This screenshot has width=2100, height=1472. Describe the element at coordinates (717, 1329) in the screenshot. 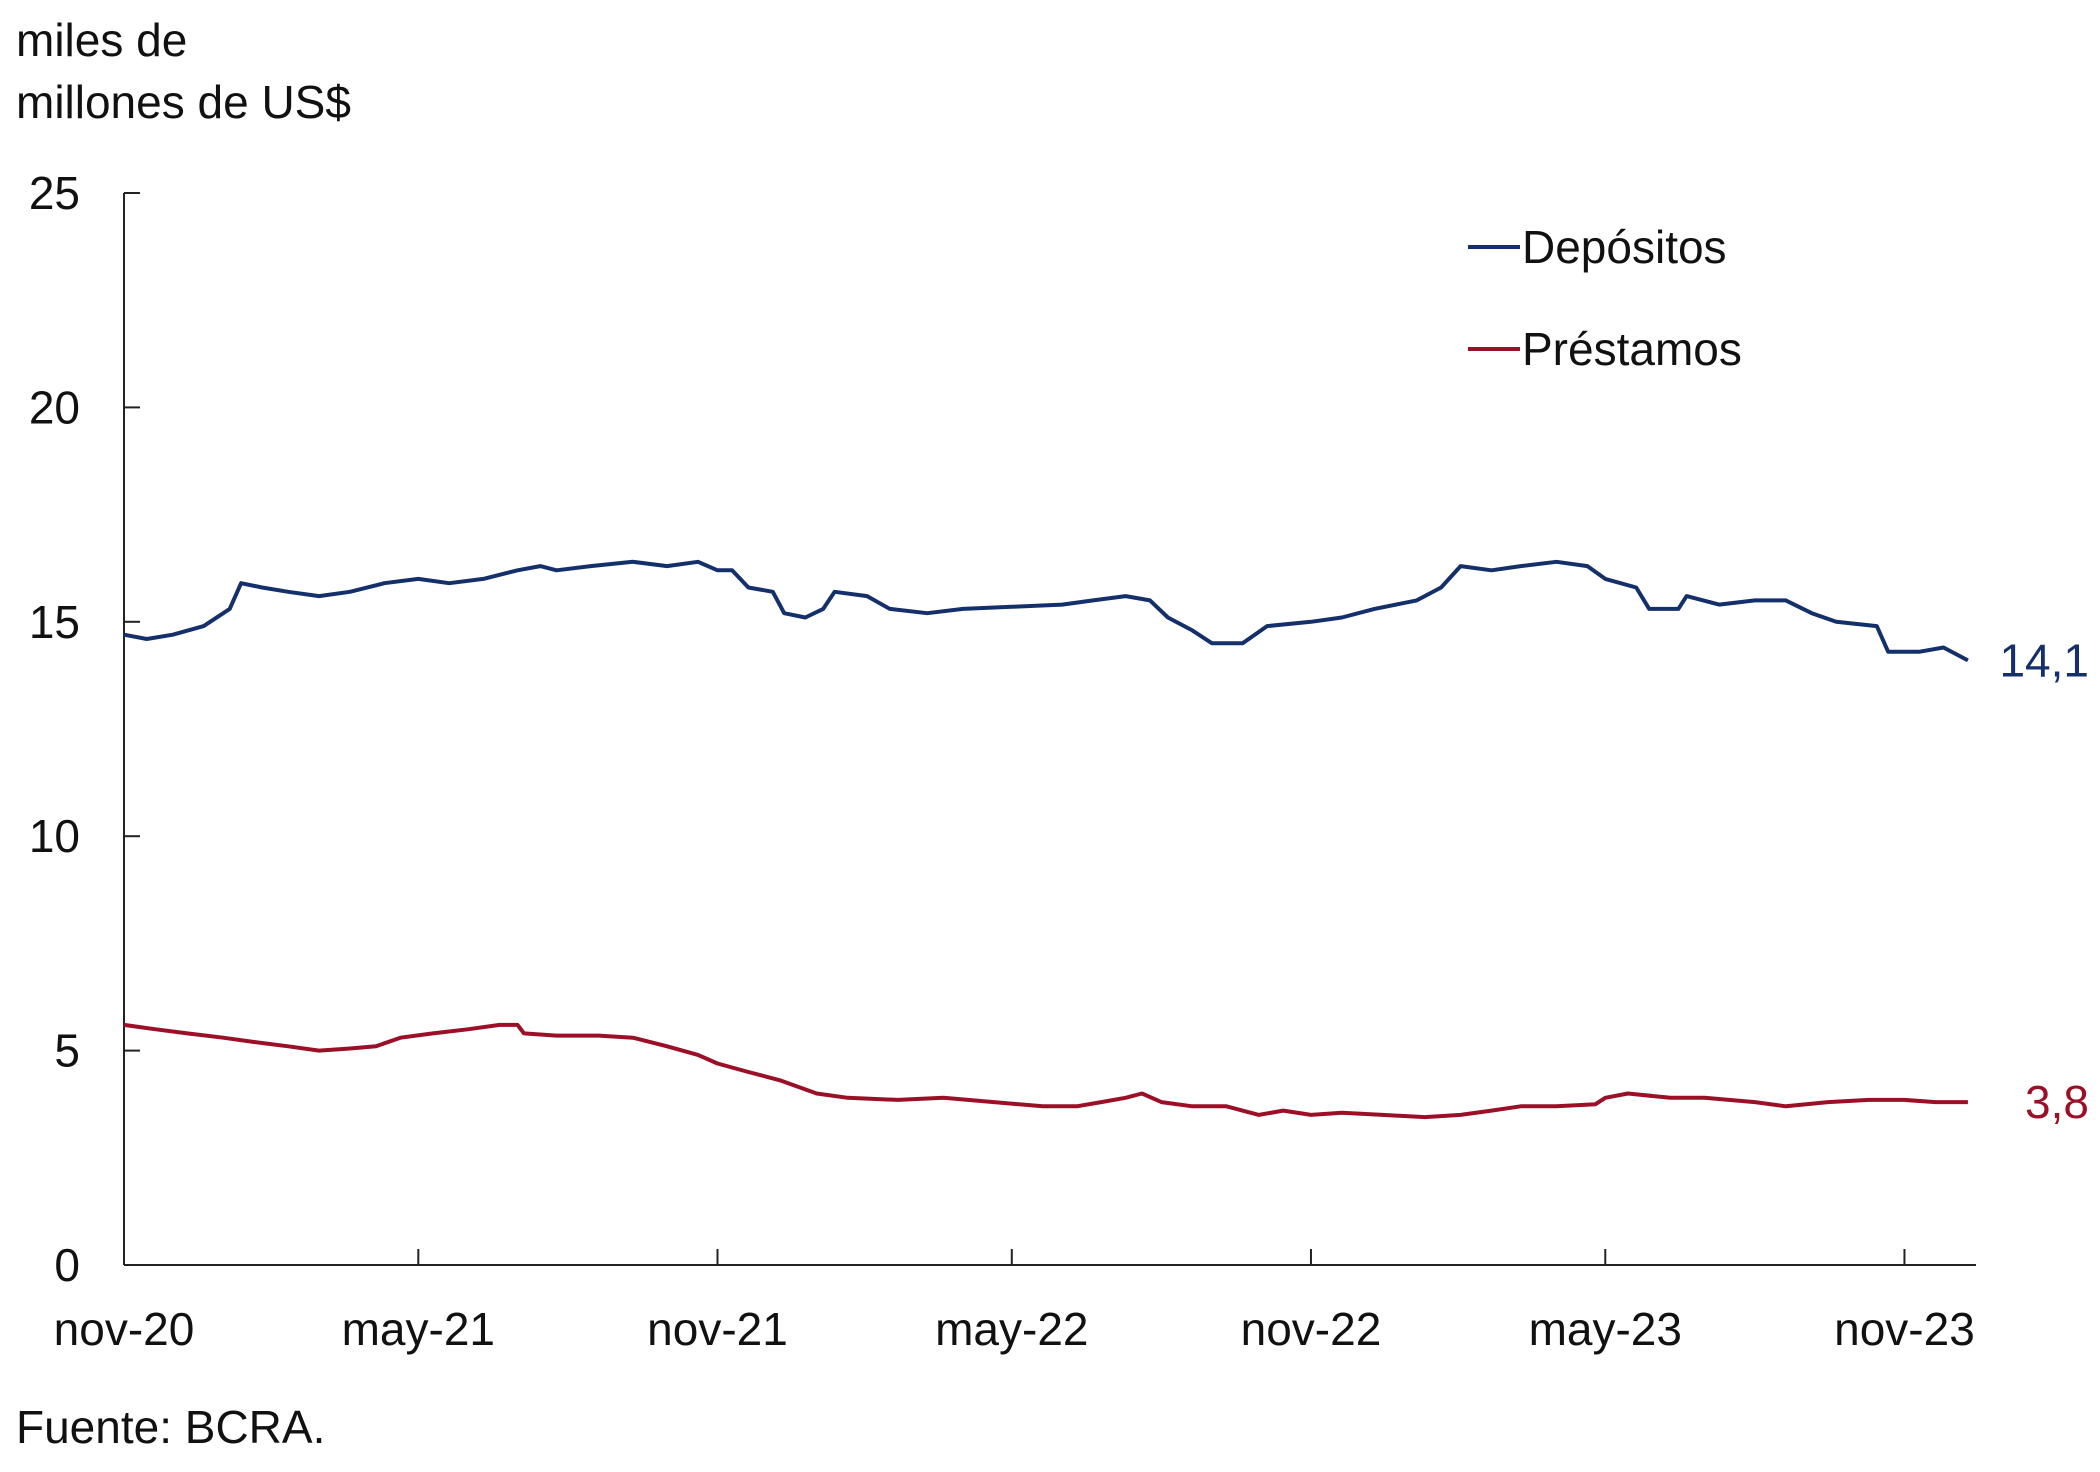

I see `x-tick-label: nov-21` at that location.